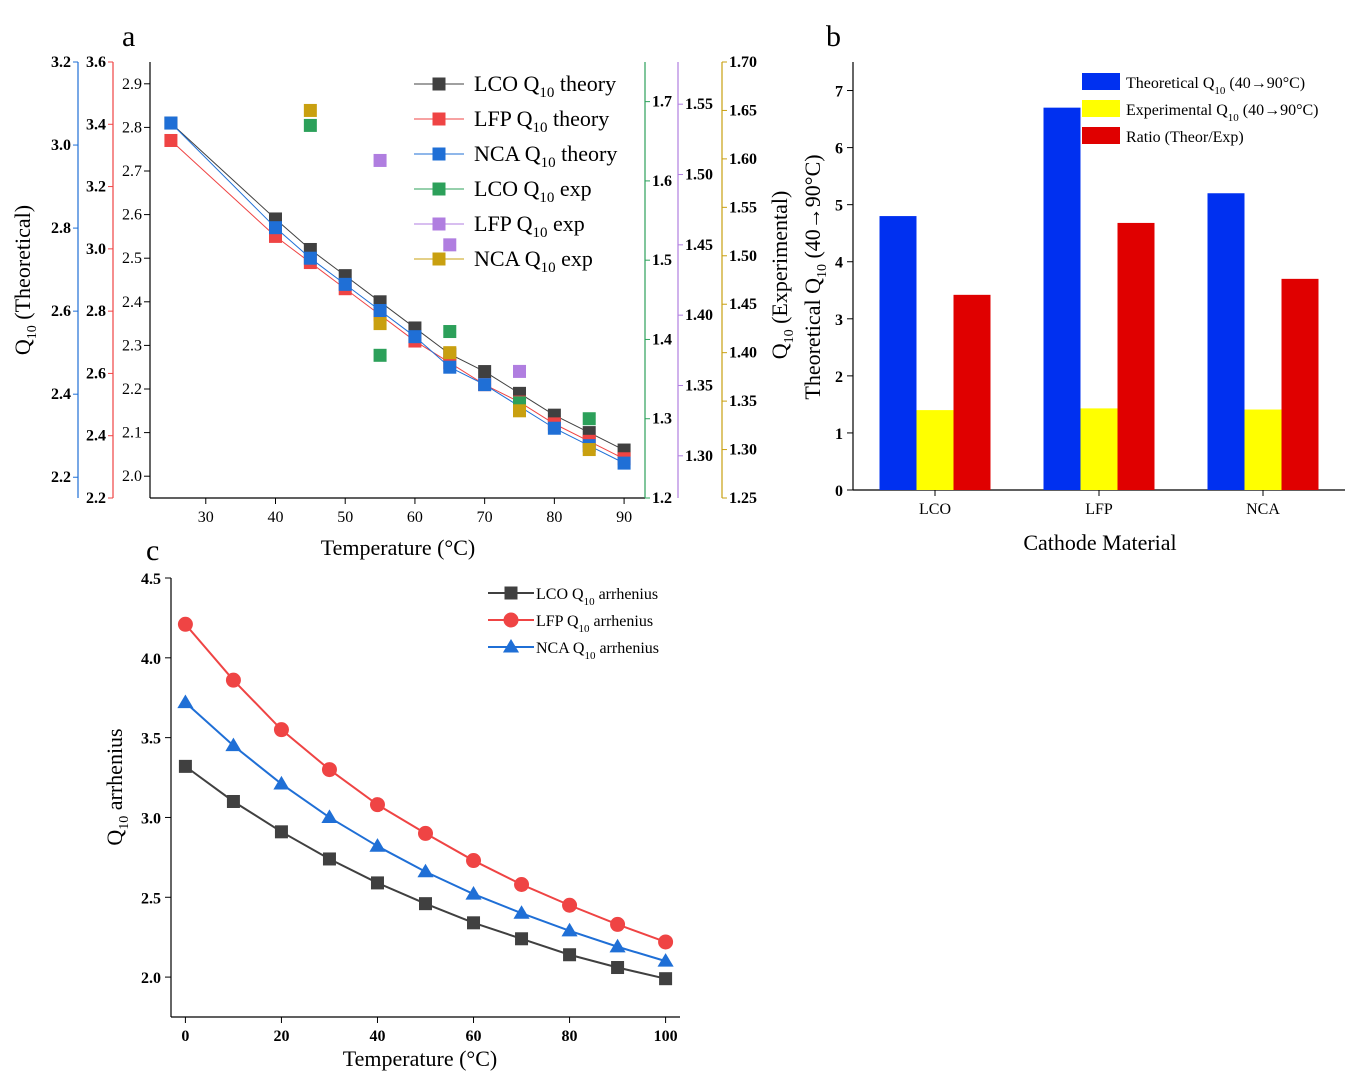  Describe the element at coordinates (662, 260) in the screenshot. I see `panel-a-lco-exp-axis-tick-label: 1.5` at that location.